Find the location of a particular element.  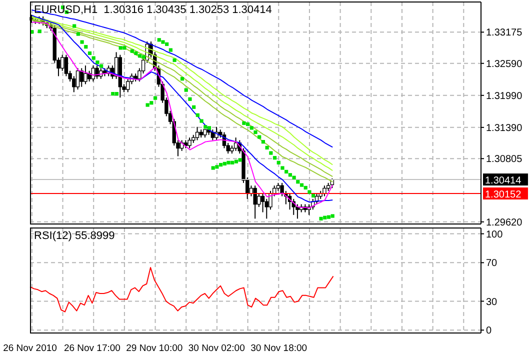

y-tick-label: 1.30805 is located at coordinates (504, 160).